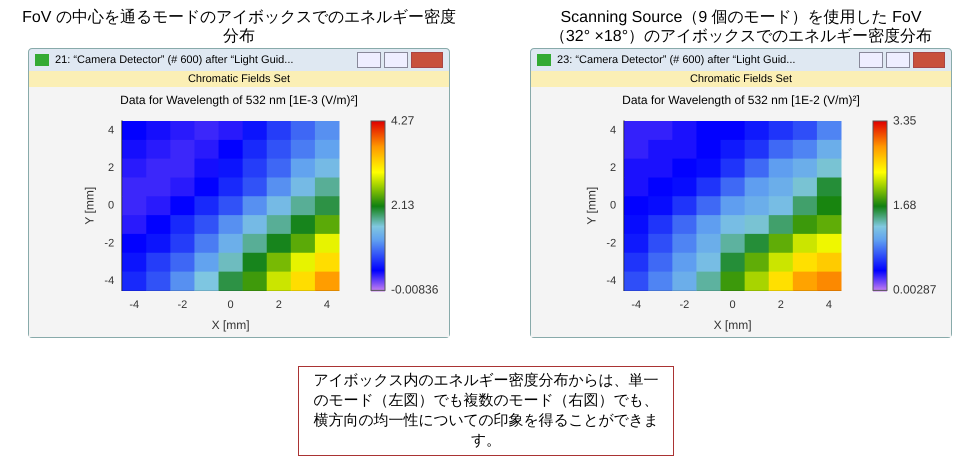  What do you see at coordinates (486, 411) in the screenshot?
I see `text: アイボックス内のエネルギー密度分布からは、単一のモード（左図）でも複数のモード（右図）でも、横方向の均一性についての印象を得ることができます。` at bounding box center [486, 411].